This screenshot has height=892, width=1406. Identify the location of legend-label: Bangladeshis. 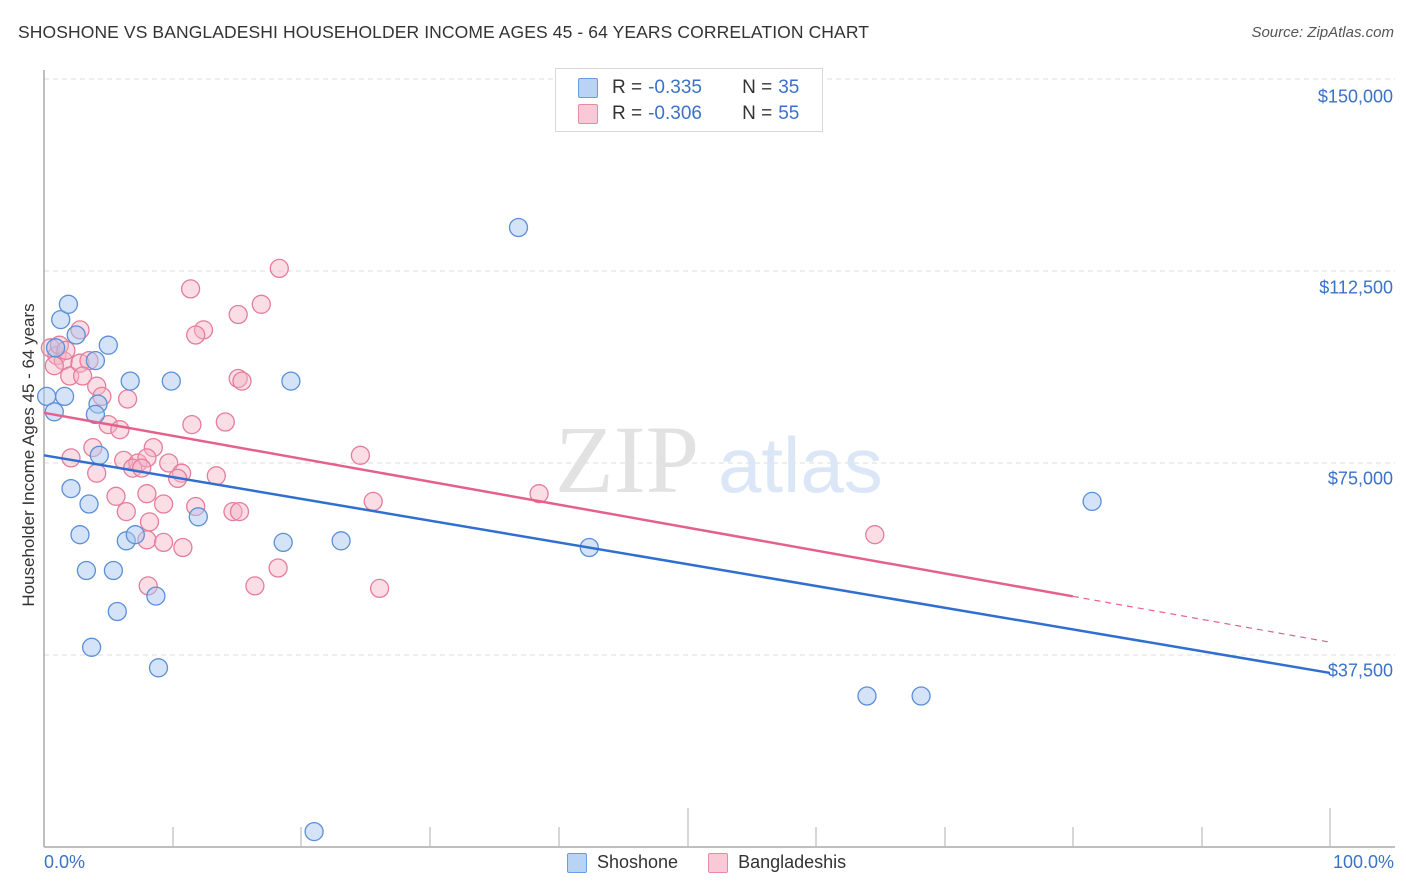
(792, 862).